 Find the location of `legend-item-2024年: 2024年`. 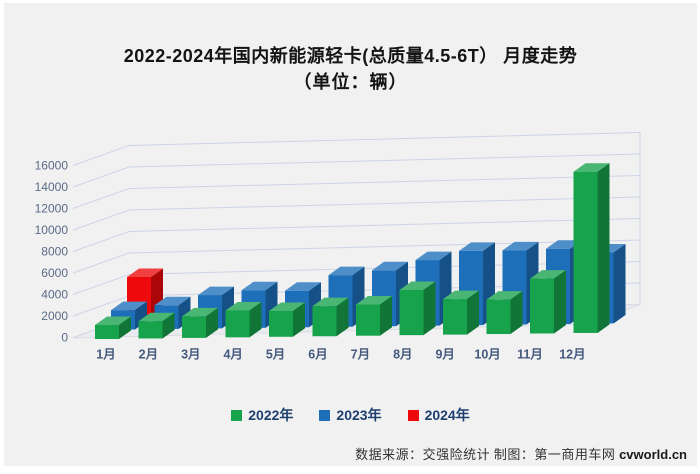

legend-item-2024年: 2024年 is located at coordinates (438, 415).